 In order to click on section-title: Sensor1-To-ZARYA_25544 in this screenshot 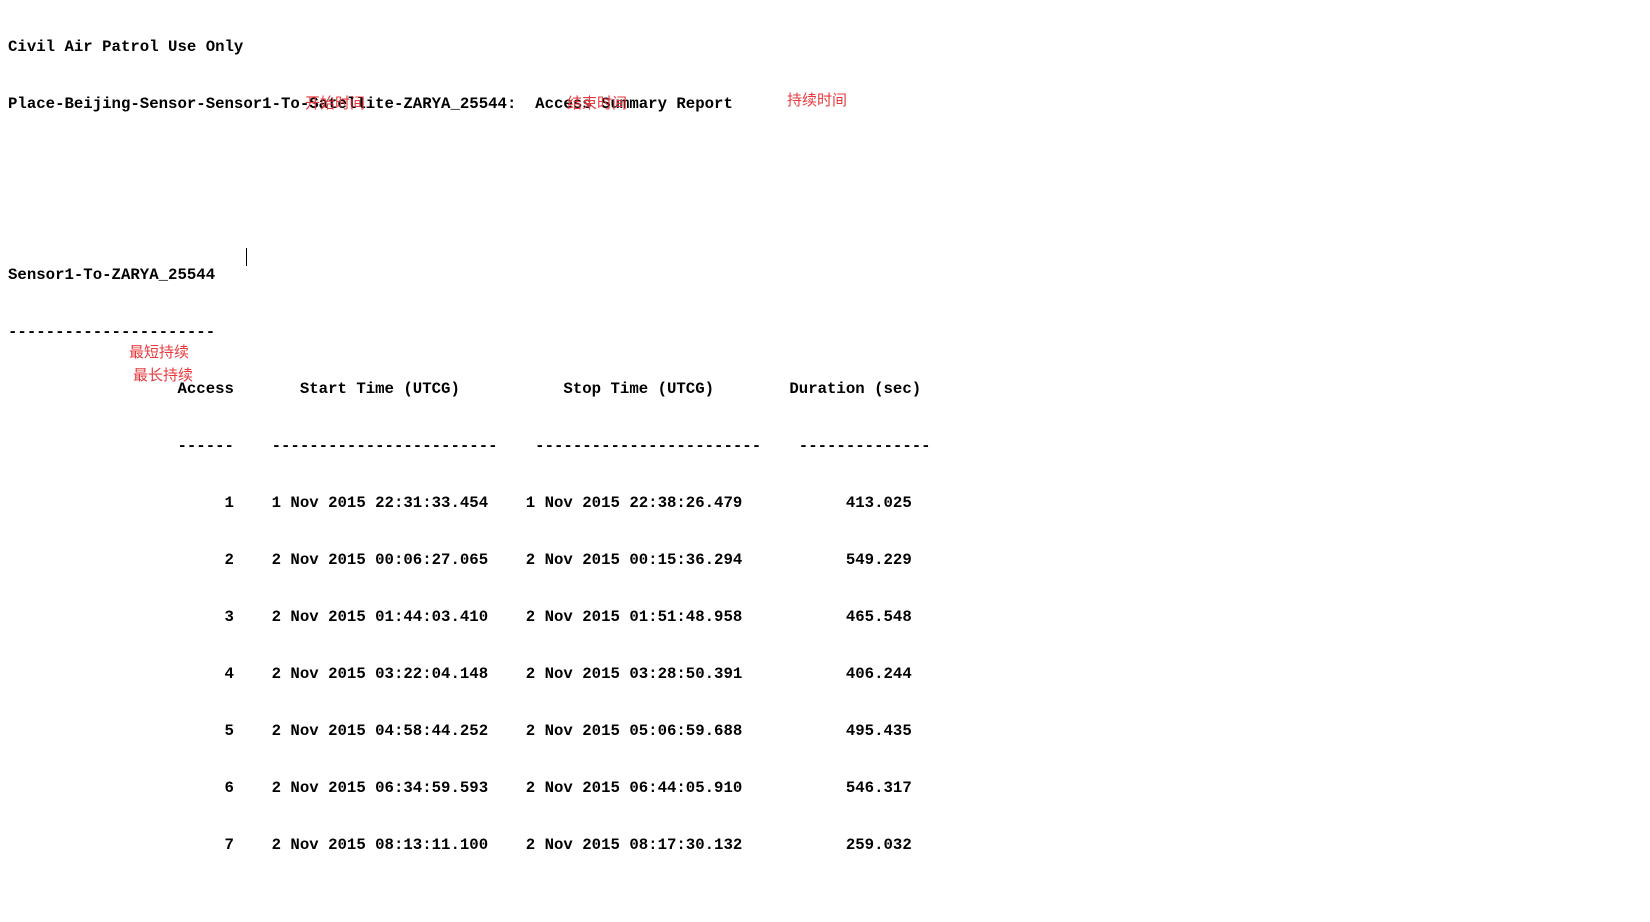, I will do `click(112, 275)`.